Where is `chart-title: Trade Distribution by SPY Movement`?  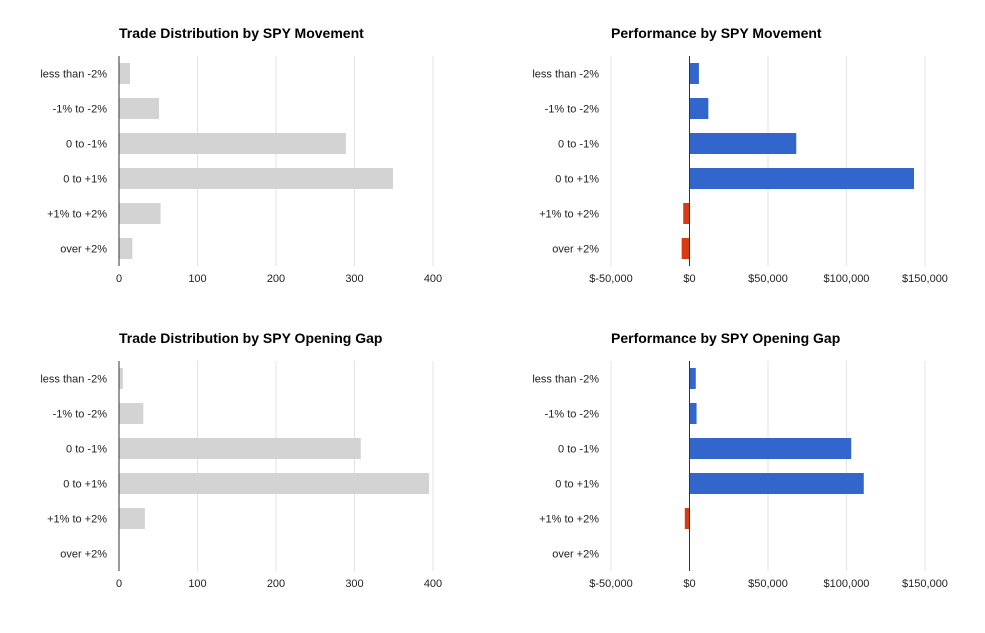
chart-title: Trade Distribution by SPY Movement is located at coordinates (241, 33).